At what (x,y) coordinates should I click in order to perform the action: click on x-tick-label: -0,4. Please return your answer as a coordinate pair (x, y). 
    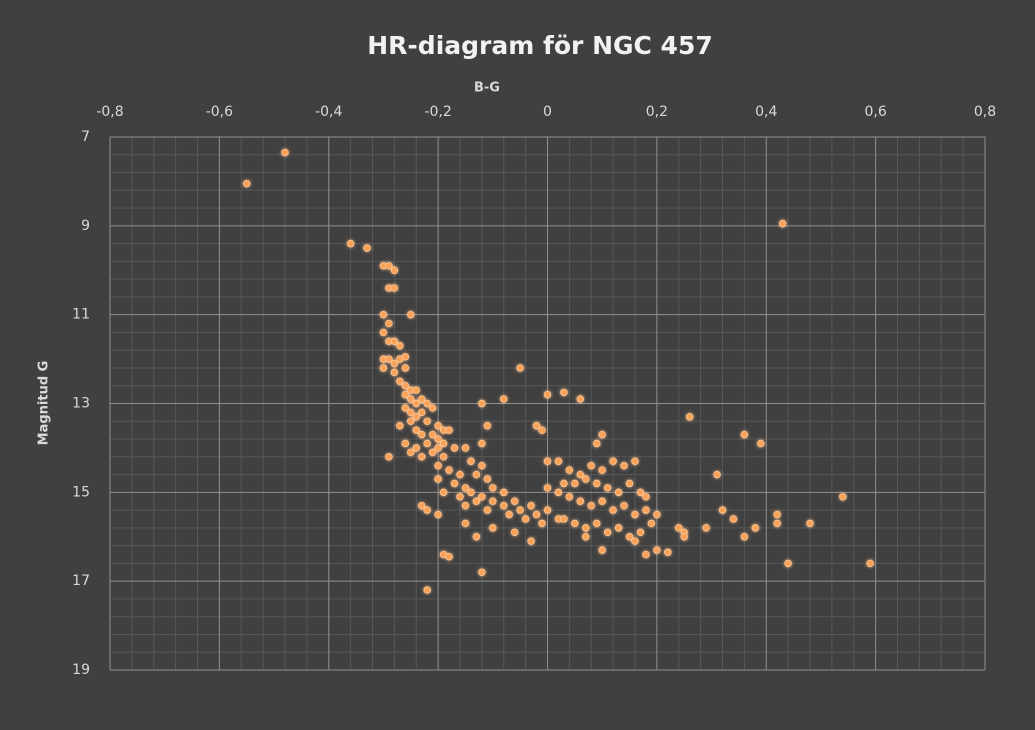
    Looking at the image, I should click on (328, 112).